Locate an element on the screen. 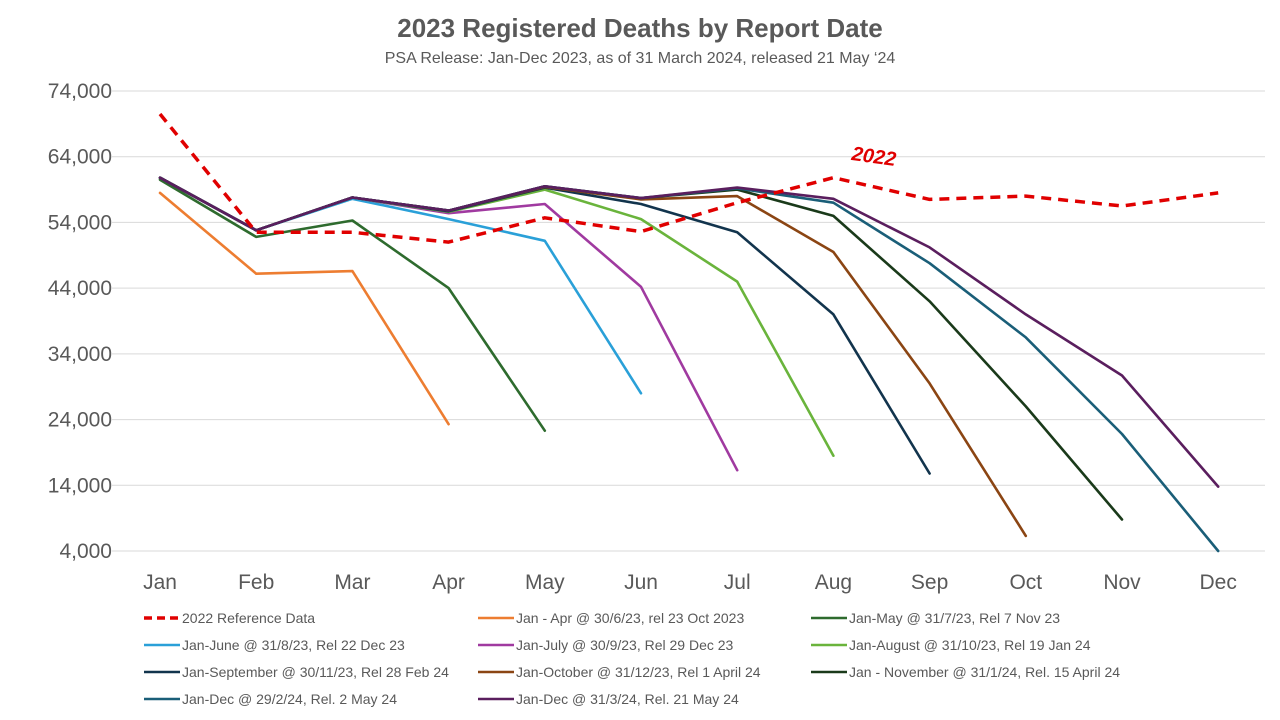 This screenshot has width=1280, height=720. x-tick-label: Dec is located at coordinates (1218, 582).